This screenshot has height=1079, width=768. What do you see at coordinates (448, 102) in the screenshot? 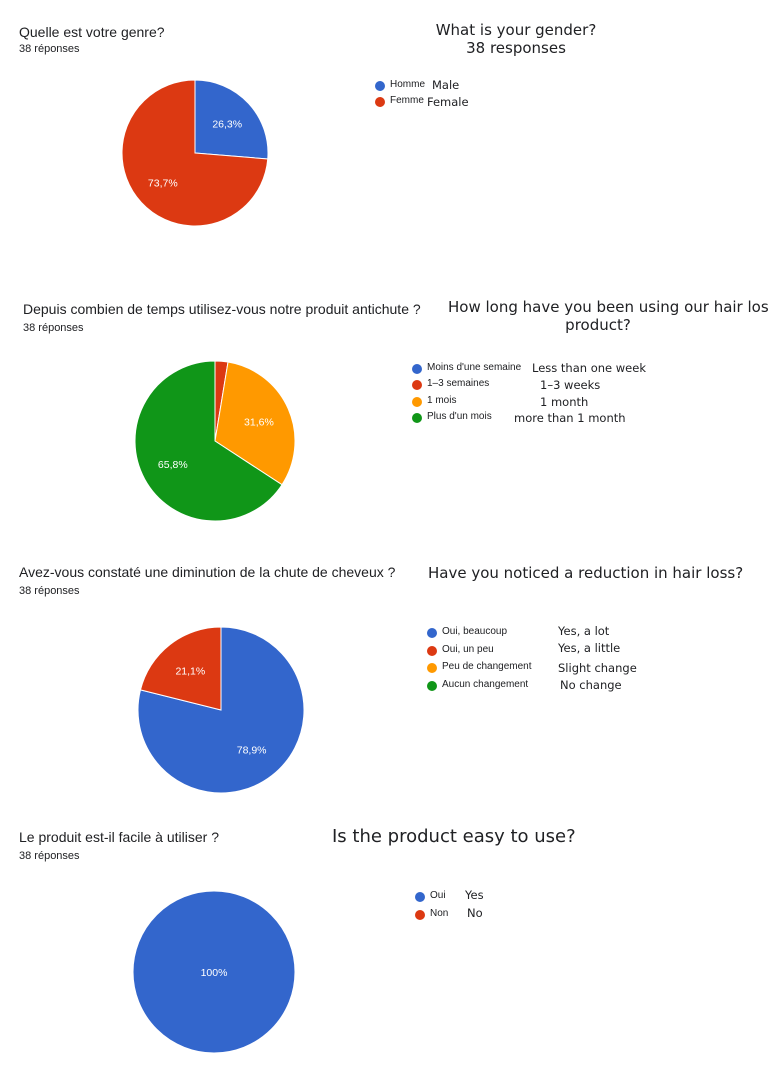
I see `legend-translation: Female` at bounding box center [448, 102].